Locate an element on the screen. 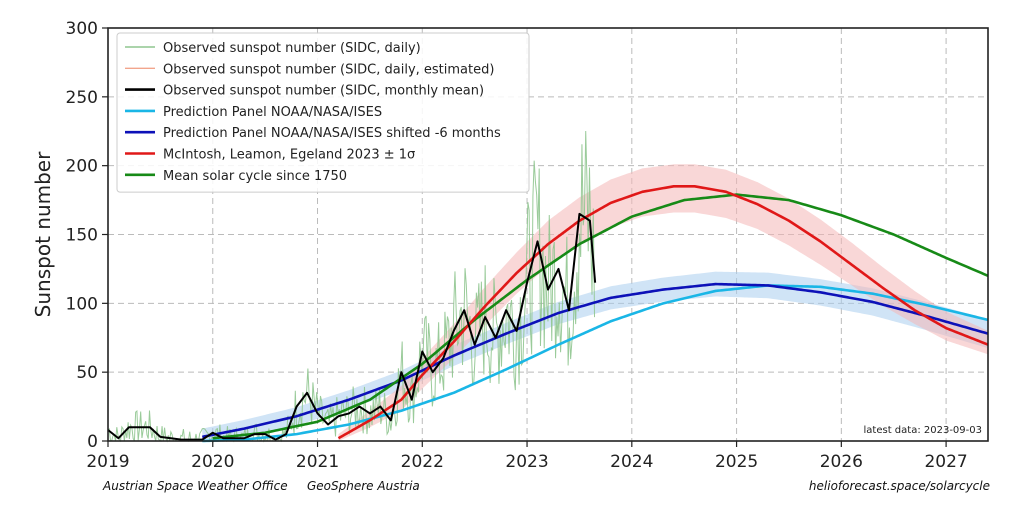 The width and height of the screenshot is (1024, 518). legend-label: Observed sunspot number (SIDC, daily) is located at coordinates (292, 48).